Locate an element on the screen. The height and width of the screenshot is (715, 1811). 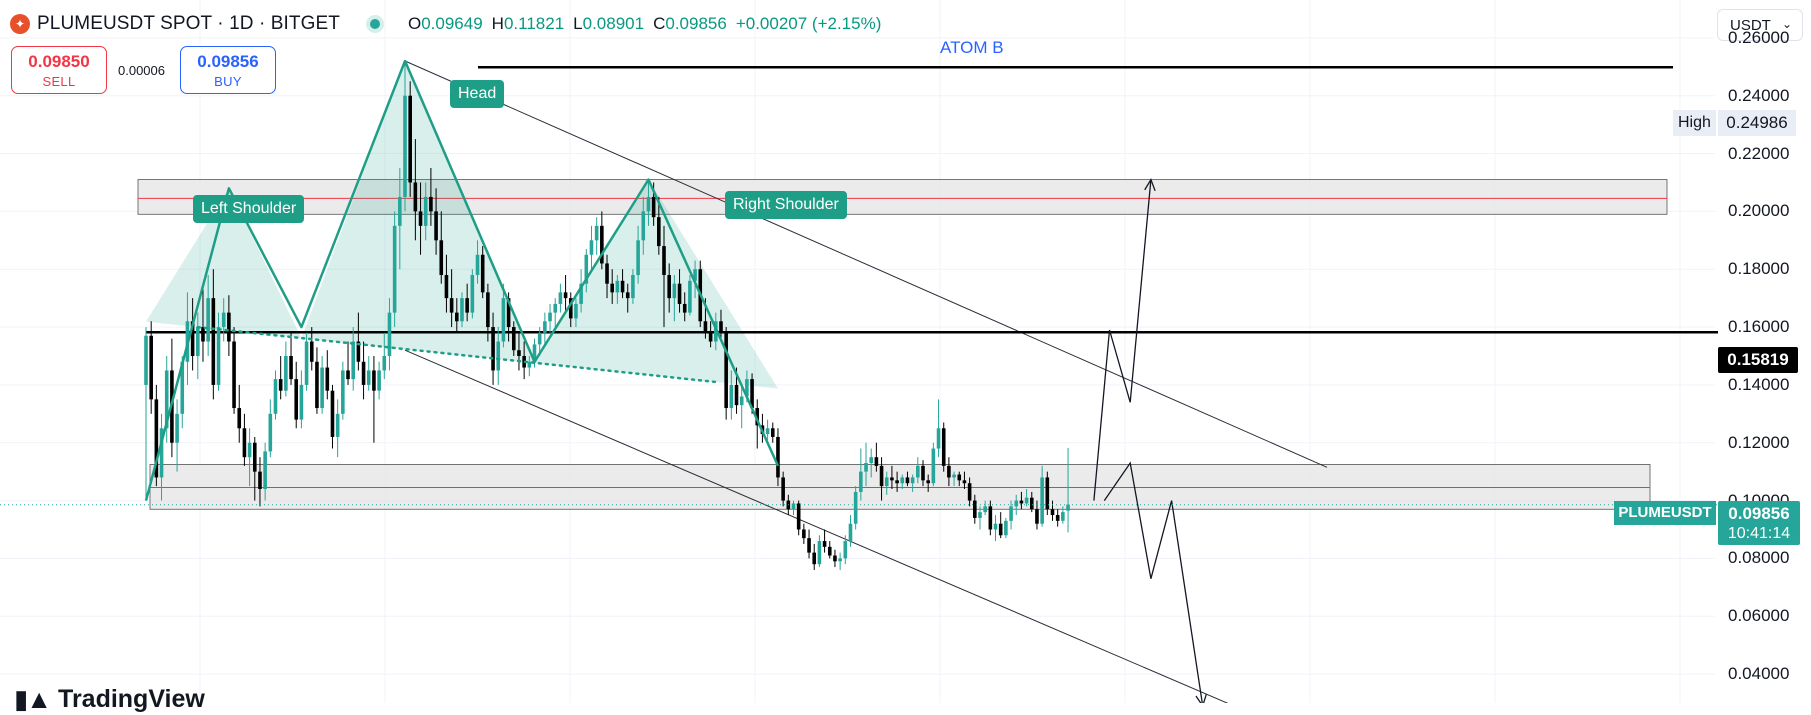
tradingview-logo-icon: ▮▲ is located at coordinates (33, 699).